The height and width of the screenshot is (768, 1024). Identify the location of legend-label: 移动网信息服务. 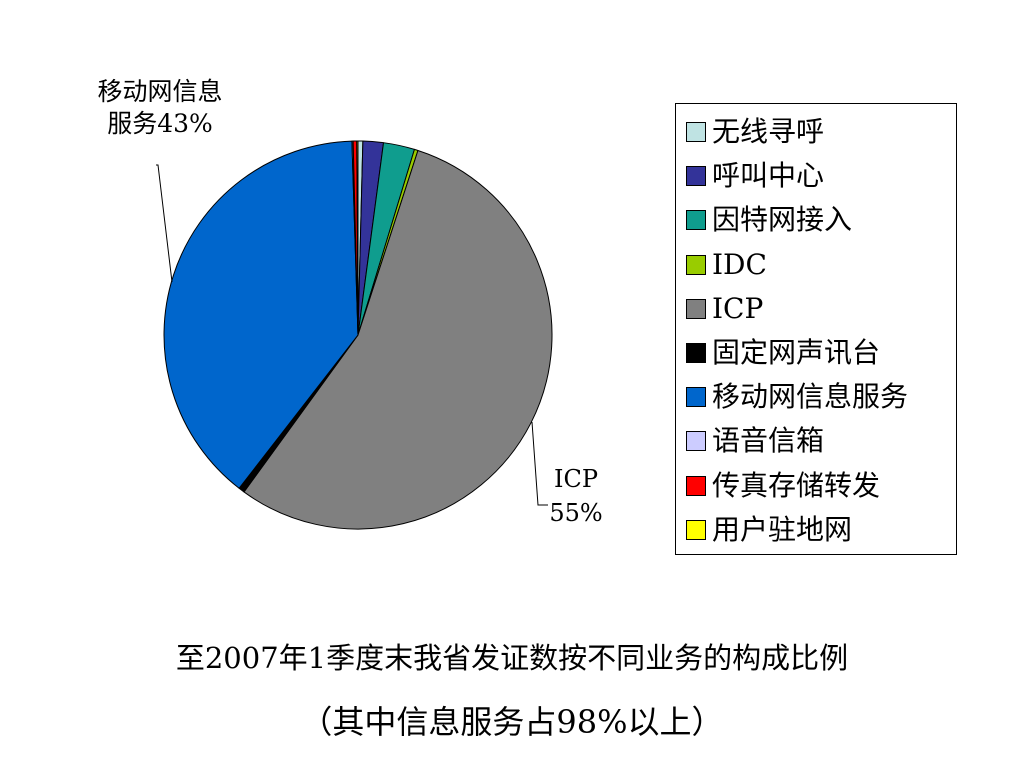
(810, 397).